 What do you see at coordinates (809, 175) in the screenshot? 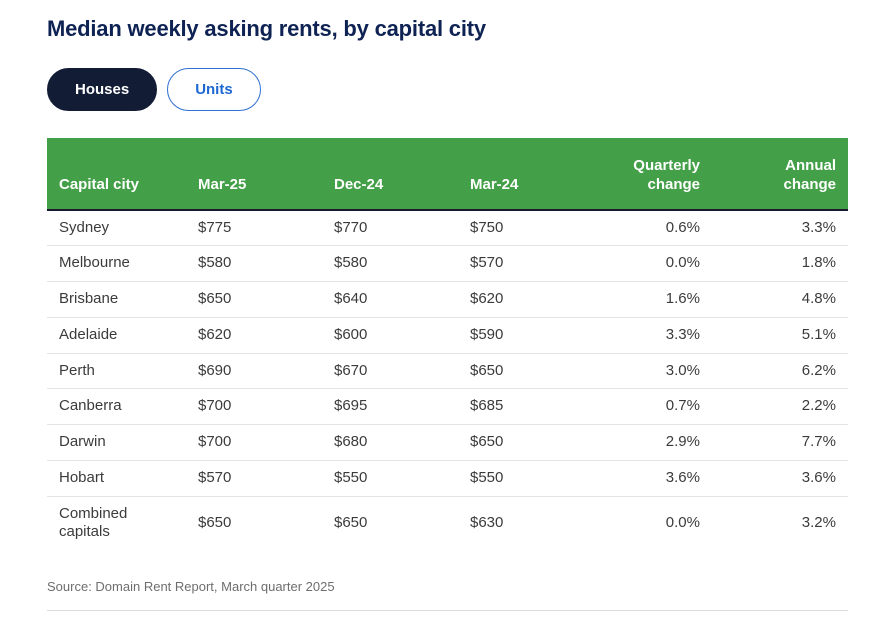
I see `column-header-label: Annual change` at bounding box center [809, 175].